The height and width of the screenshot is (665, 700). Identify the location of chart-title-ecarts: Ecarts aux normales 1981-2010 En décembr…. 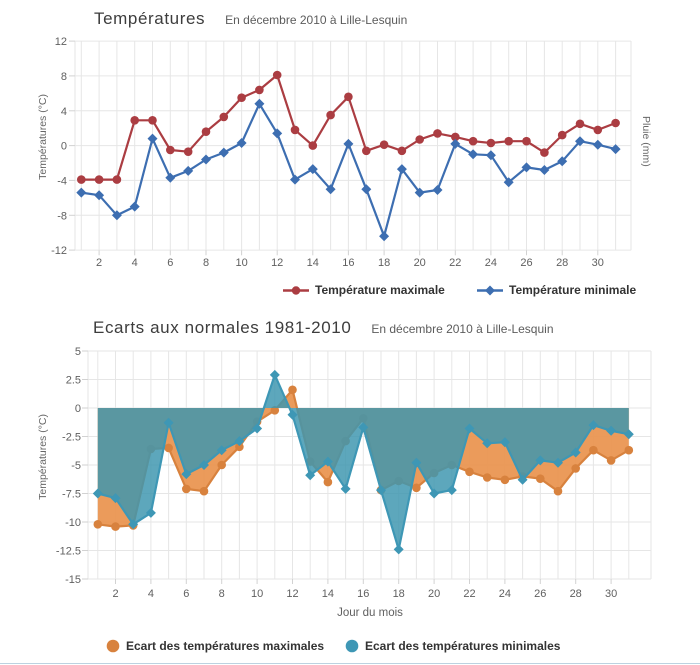
(323, 328).